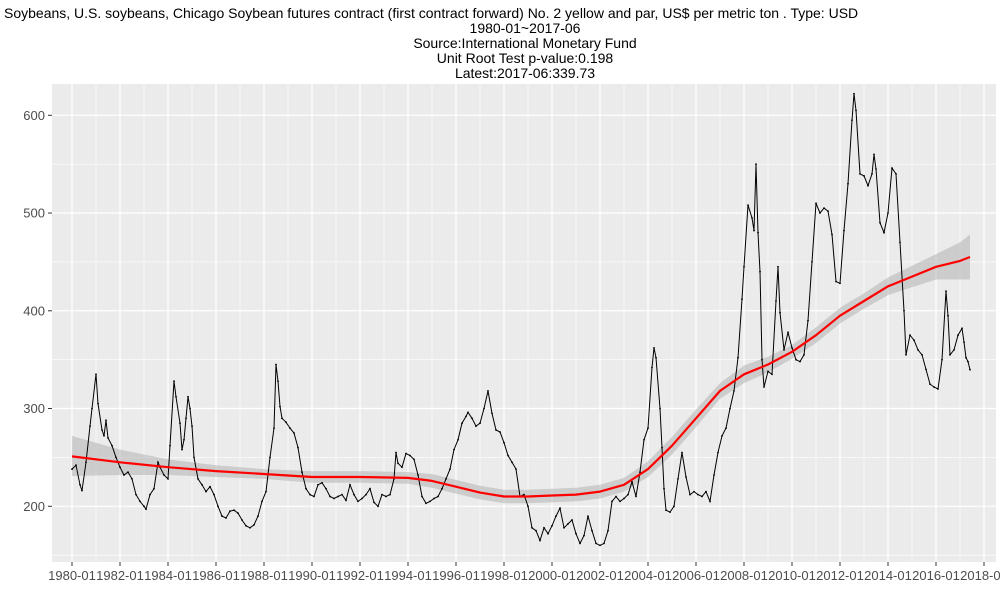 This screenshot has height=600, width=1000. I want to click on x-tick-label: 2004-01, so click(648, 575).